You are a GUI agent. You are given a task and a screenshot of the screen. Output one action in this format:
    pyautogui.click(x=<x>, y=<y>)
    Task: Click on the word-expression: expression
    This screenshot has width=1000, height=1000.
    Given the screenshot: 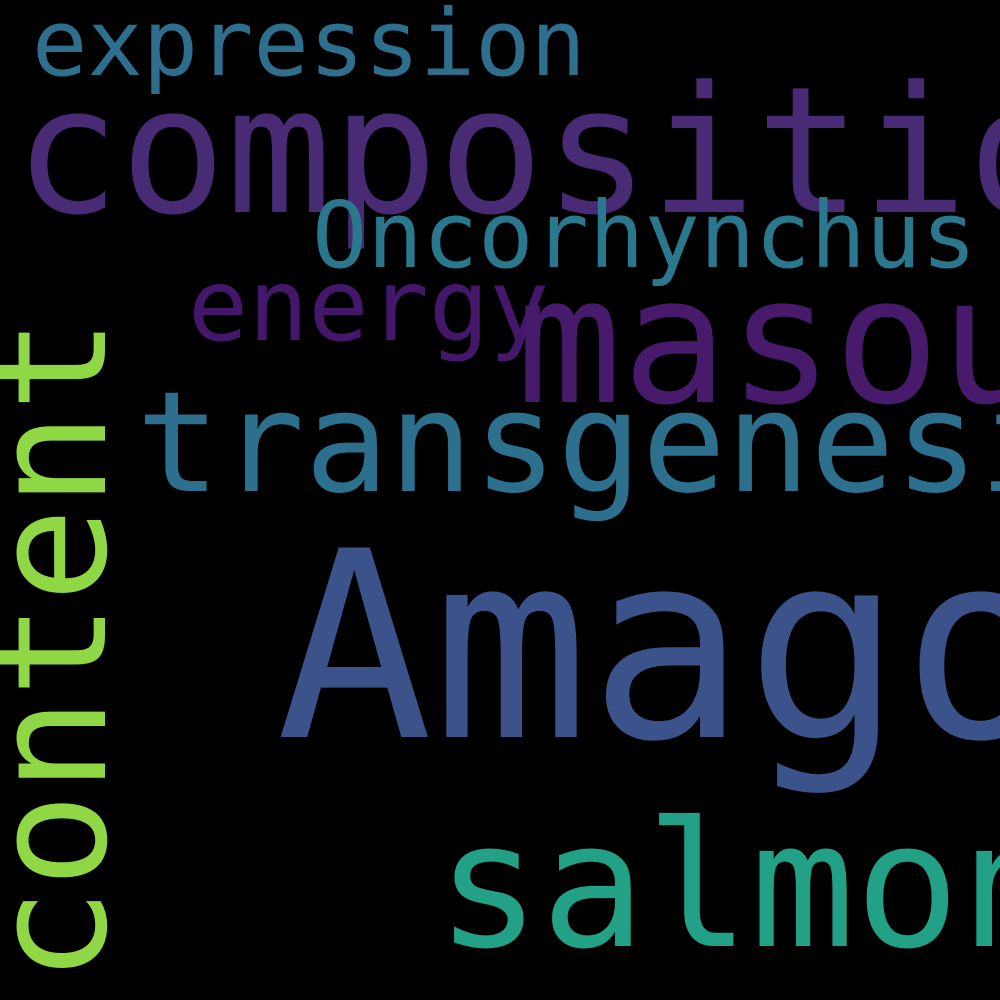 What is the action you would take?
    pyautogui.click(x=309, y=48)
    